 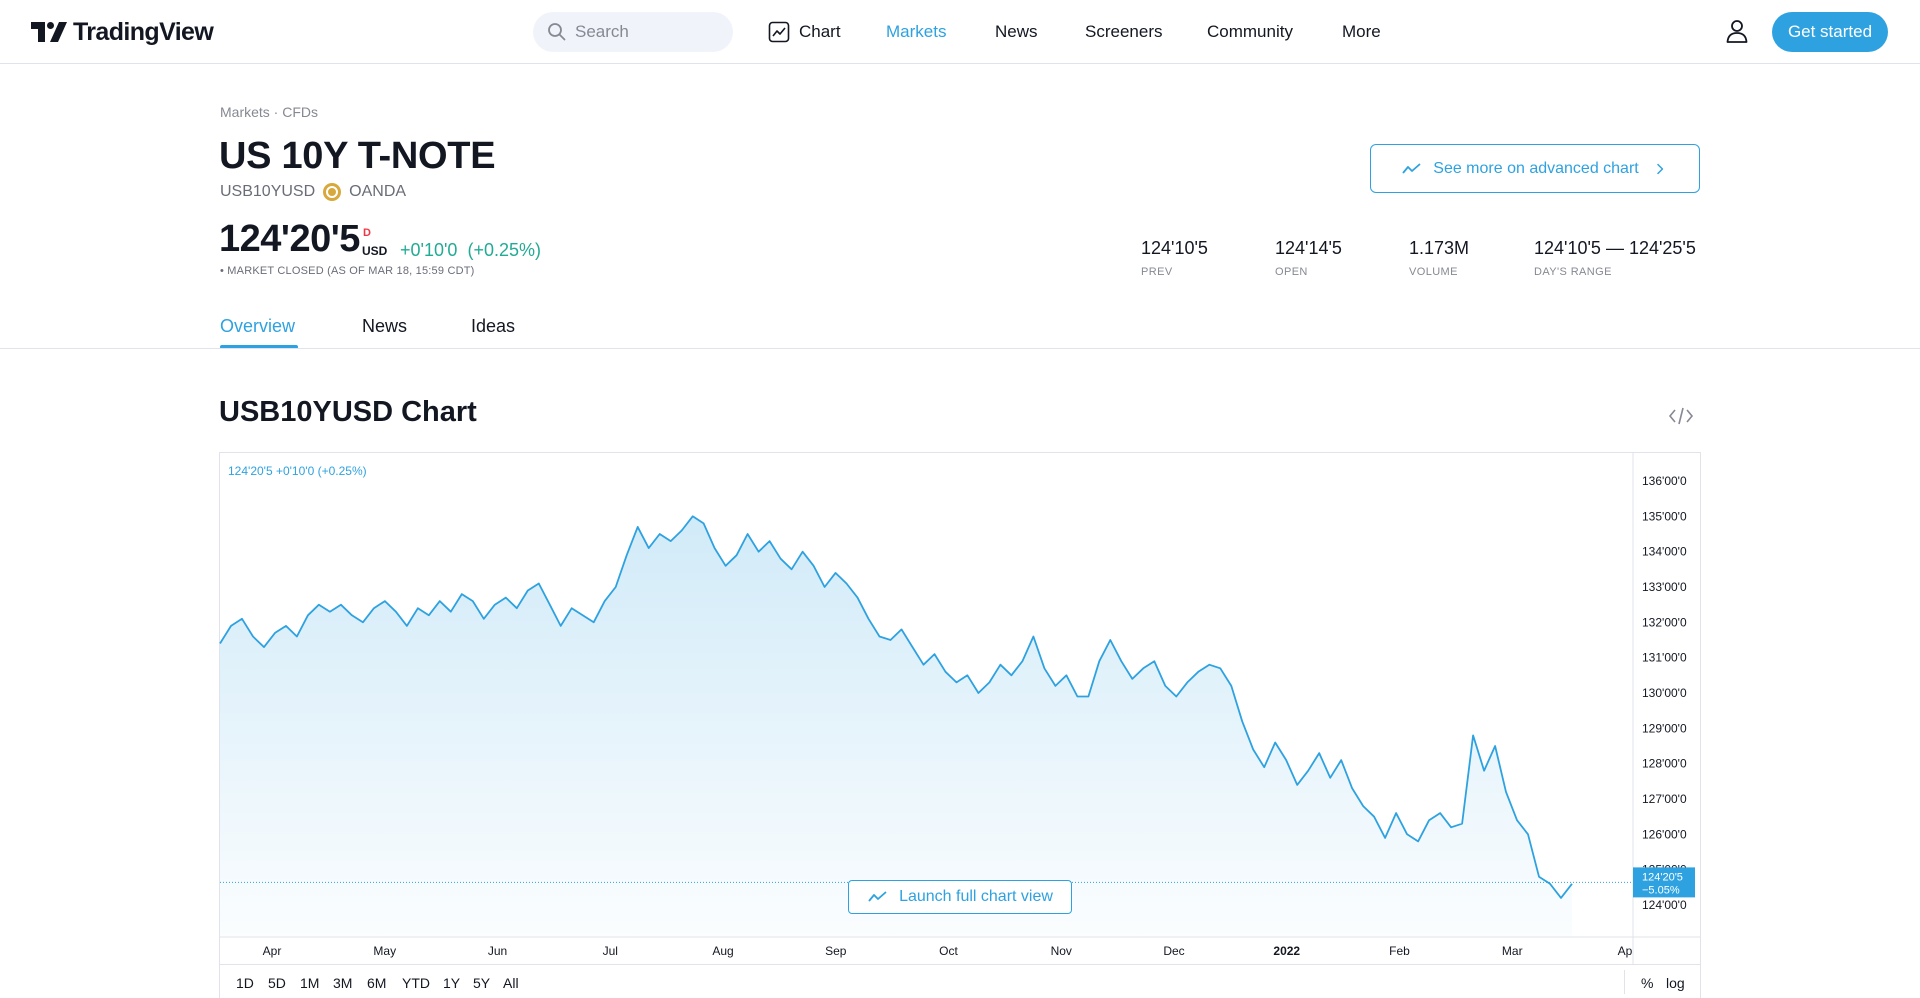 I want to click on symbol-subtitle: USB10YUSD OANDA, so click(x=313, y=192).